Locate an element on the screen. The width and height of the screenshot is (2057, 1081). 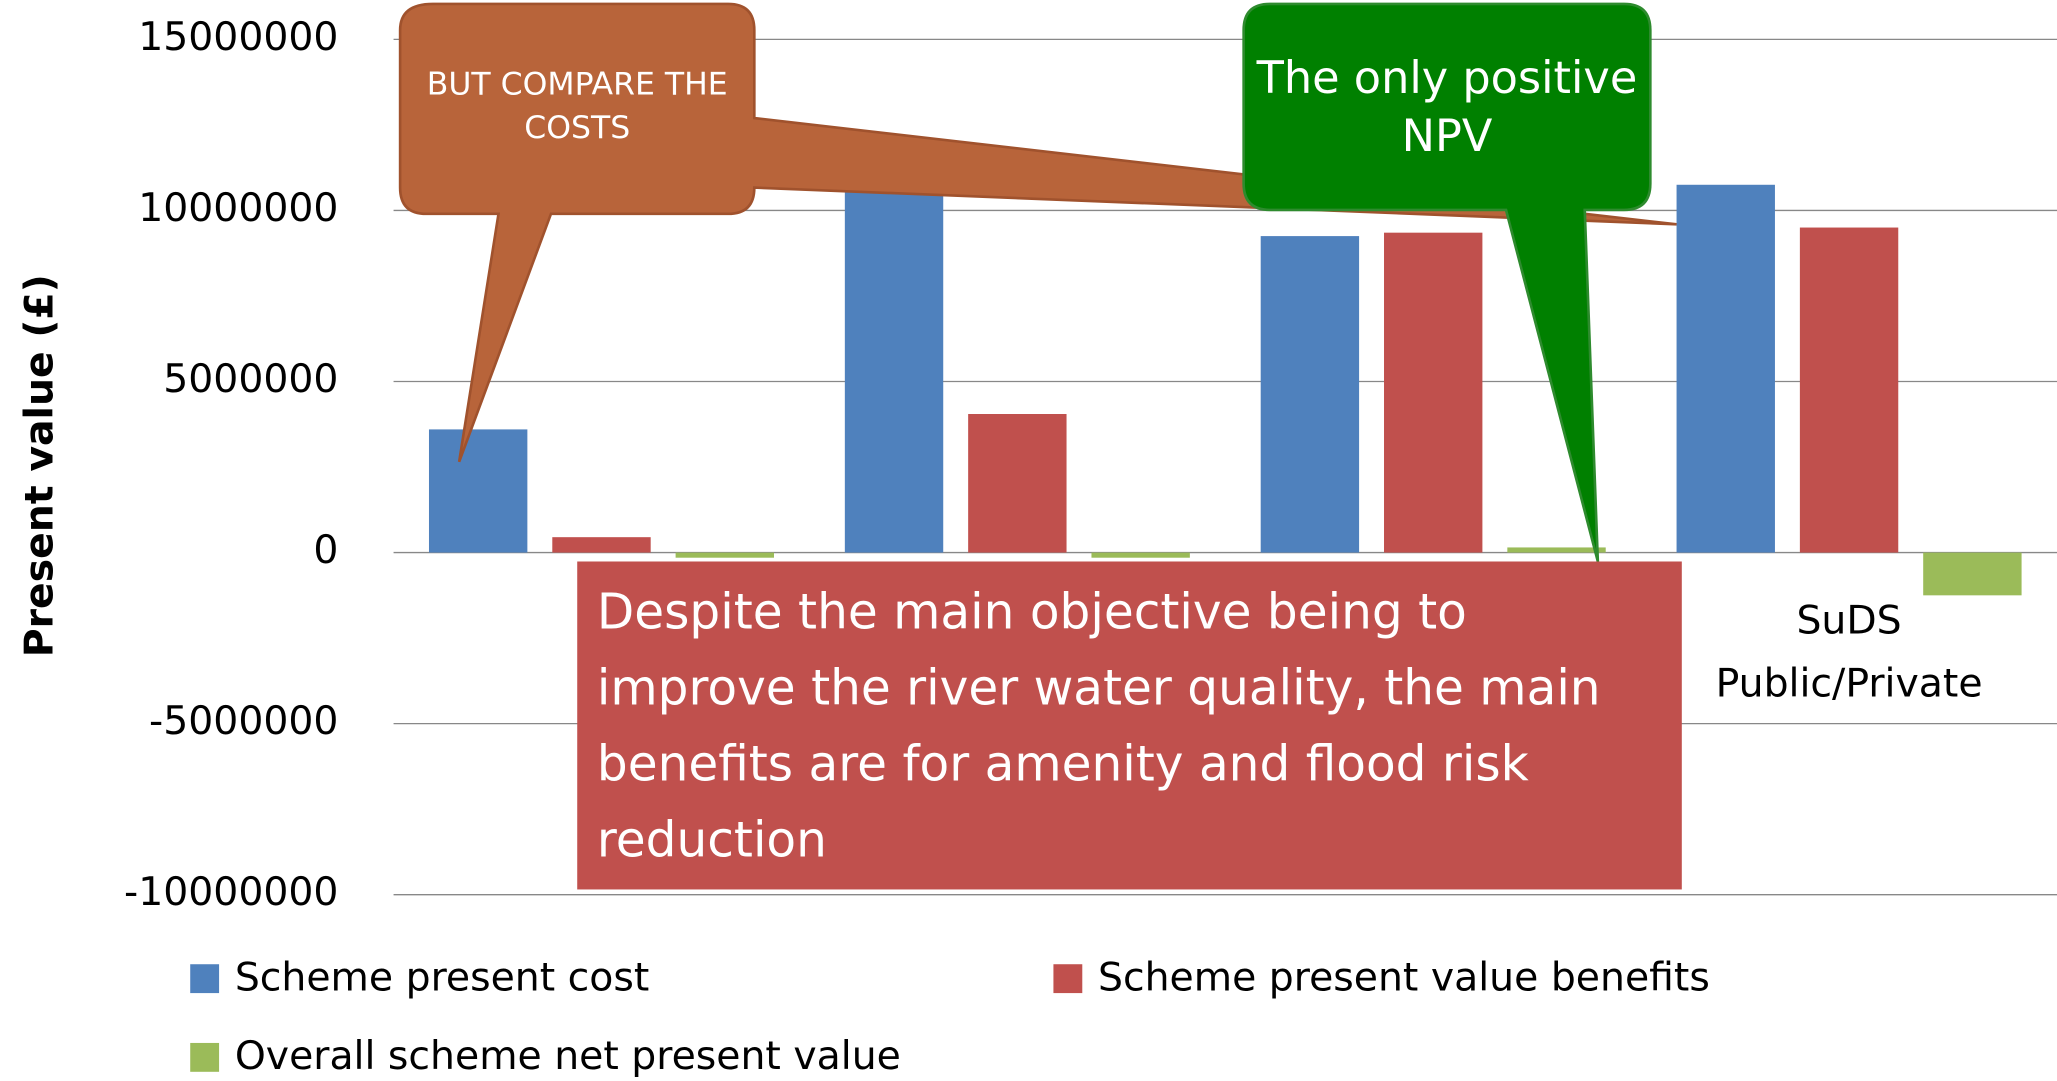
callout-npv-text-box: The only positive NPV is located at coordinates (1447, 107).